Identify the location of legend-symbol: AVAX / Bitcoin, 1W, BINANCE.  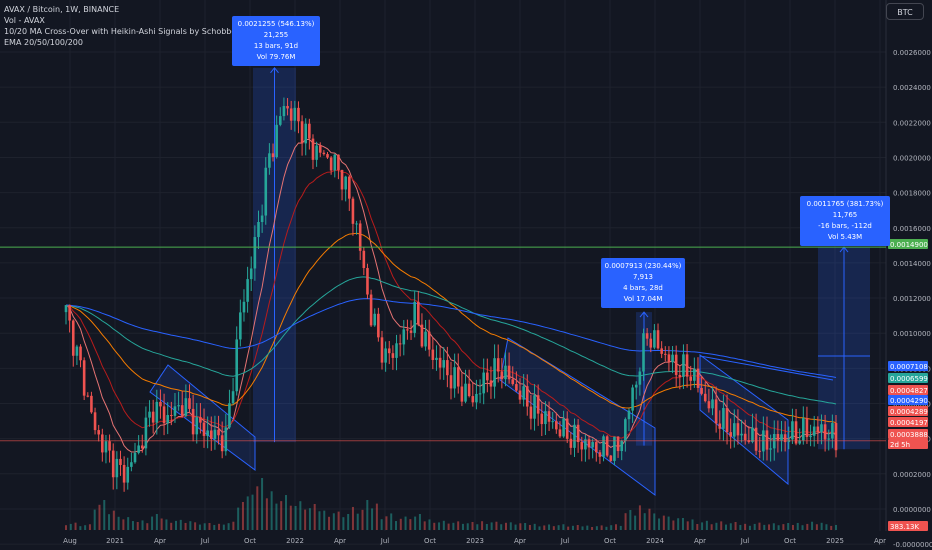
(62, 9).